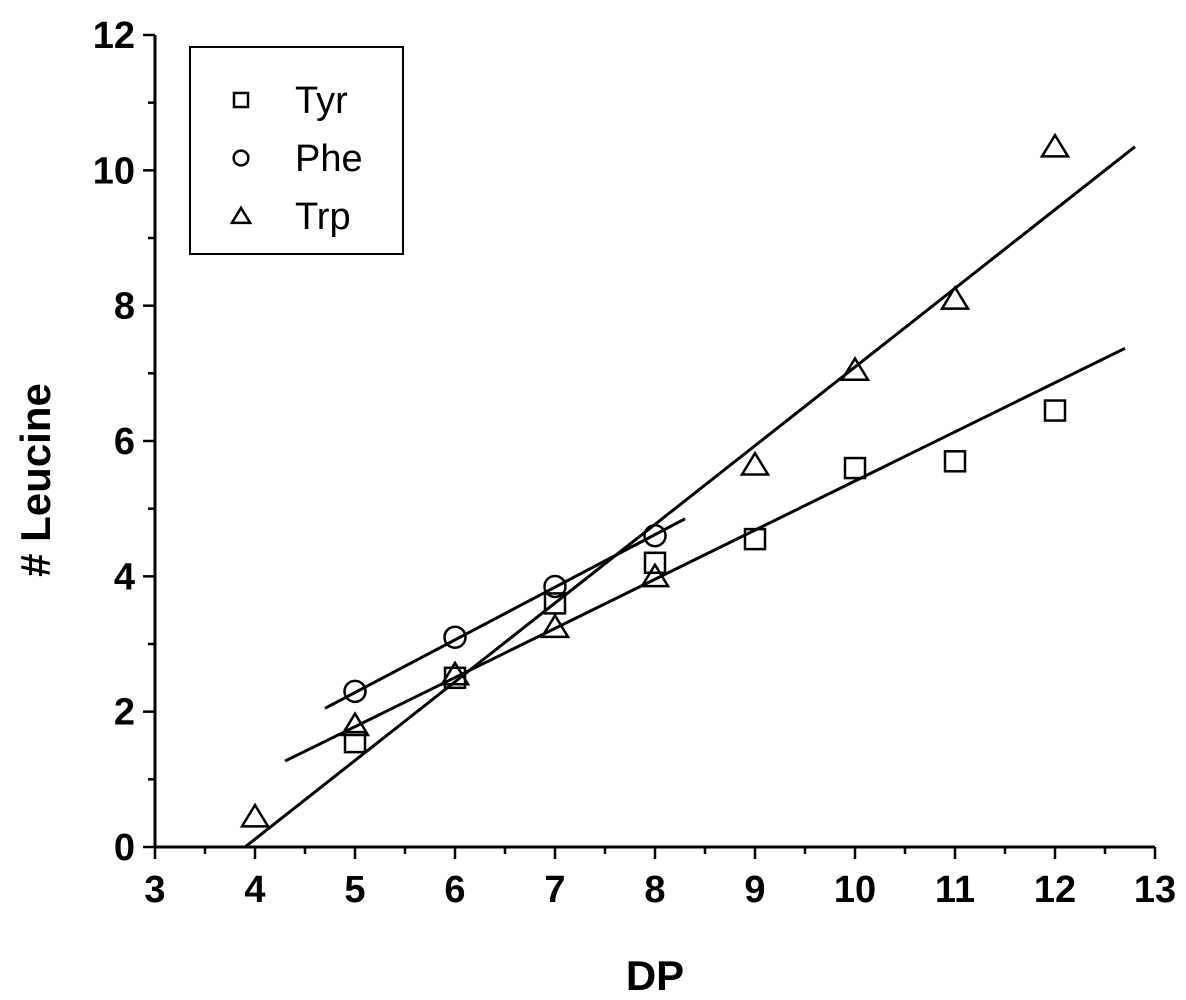 The image size is (1186, 1000). What do you see at coordinates (35, 480) in the screenshot?
I see `y-axis-title: # Leucine` at bounding box center [35, 480].